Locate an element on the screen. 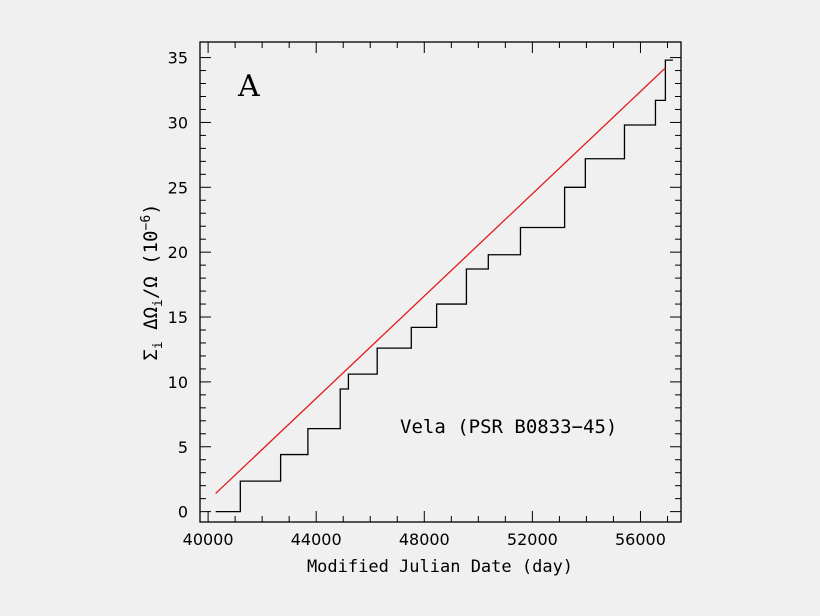  y-title-sub-i2: i is located at coordinates (158, 303).